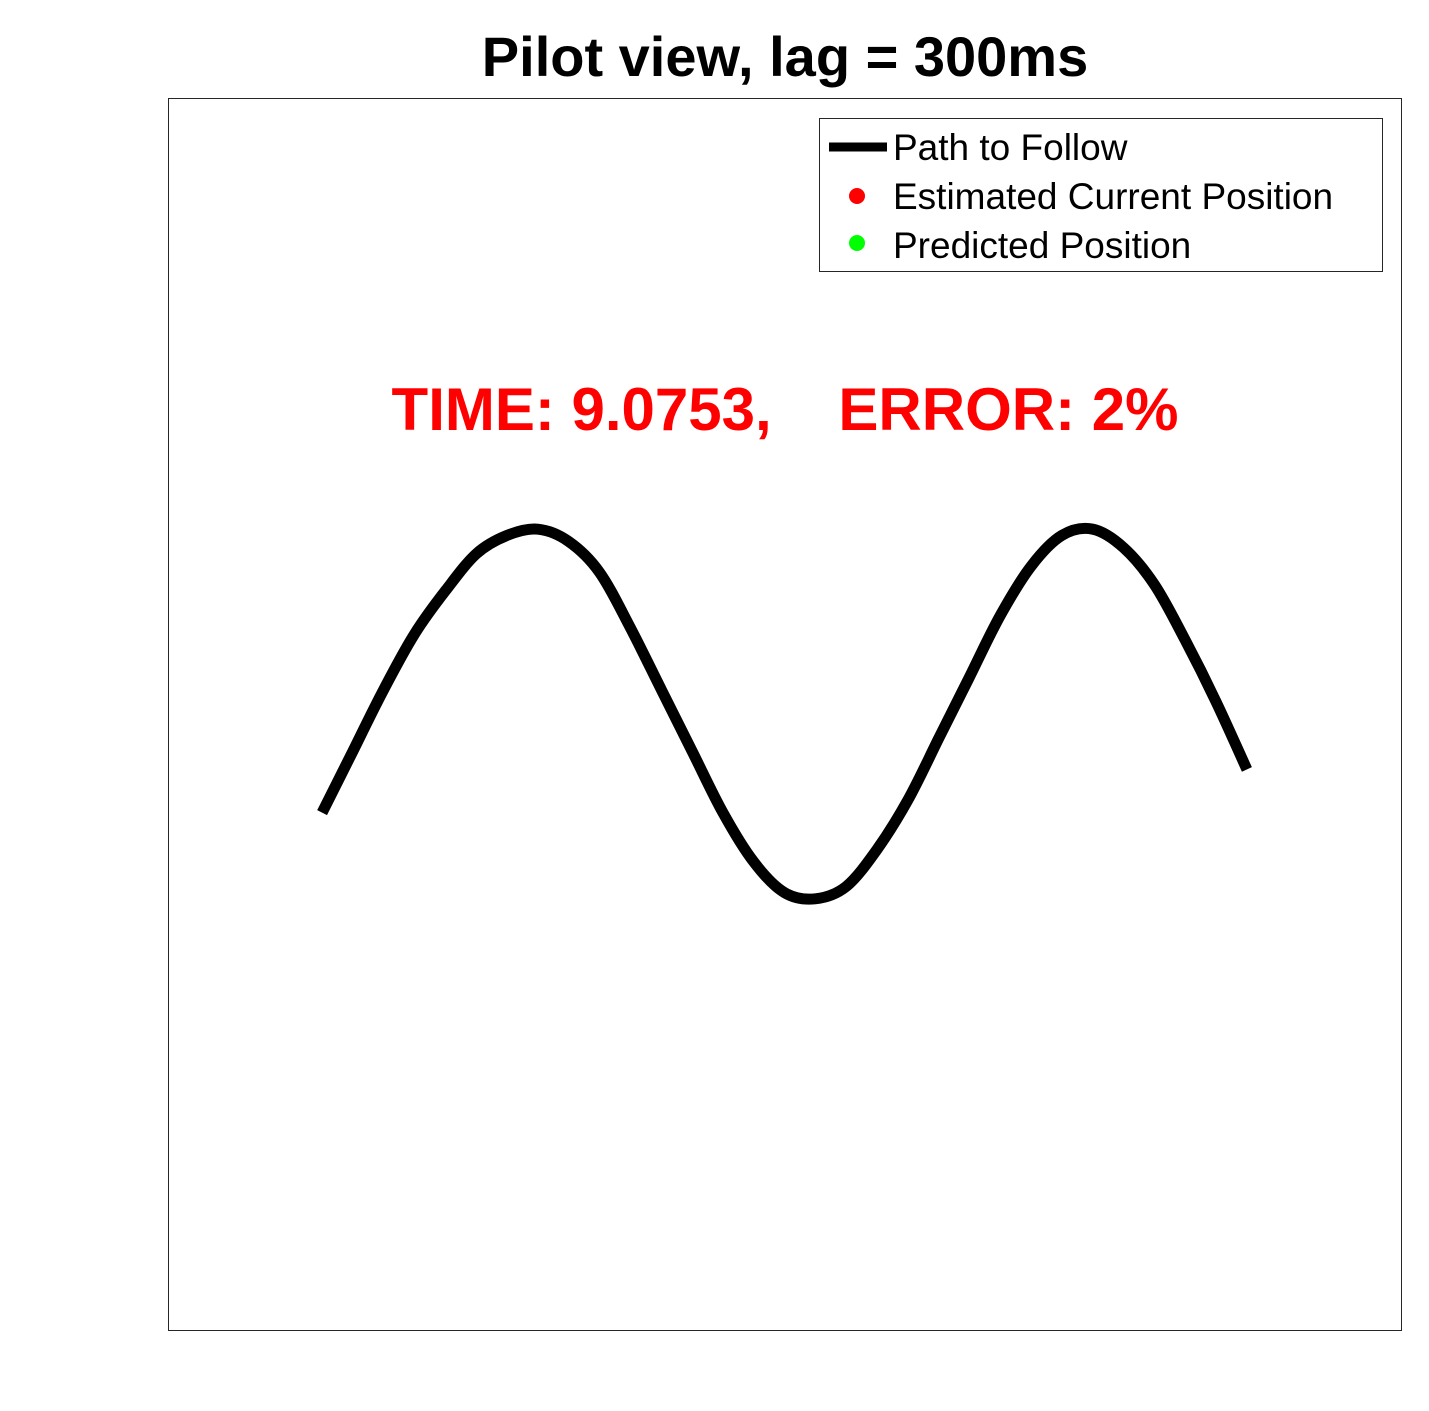 This screenshot has width=1429, height=1411. What do you see at coordinates (1042, 245) in the screenshot?
I see `legend-label-predicted: Predicted Position` at bounding box center [1042, 245].